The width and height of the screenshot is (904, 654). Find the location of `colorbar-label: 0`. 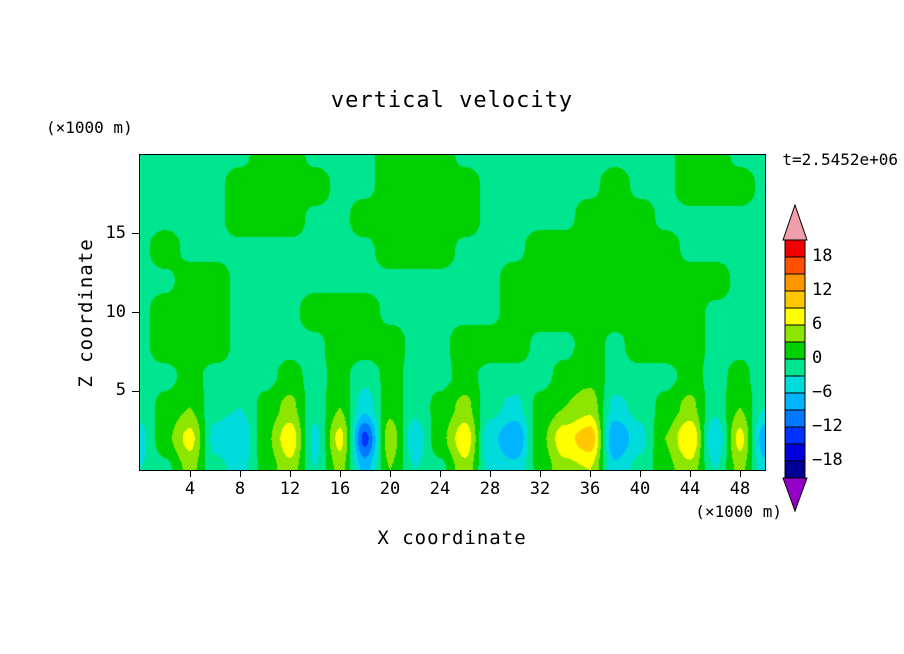

colorbar-label: 0 is located at coordinates (817, 358).